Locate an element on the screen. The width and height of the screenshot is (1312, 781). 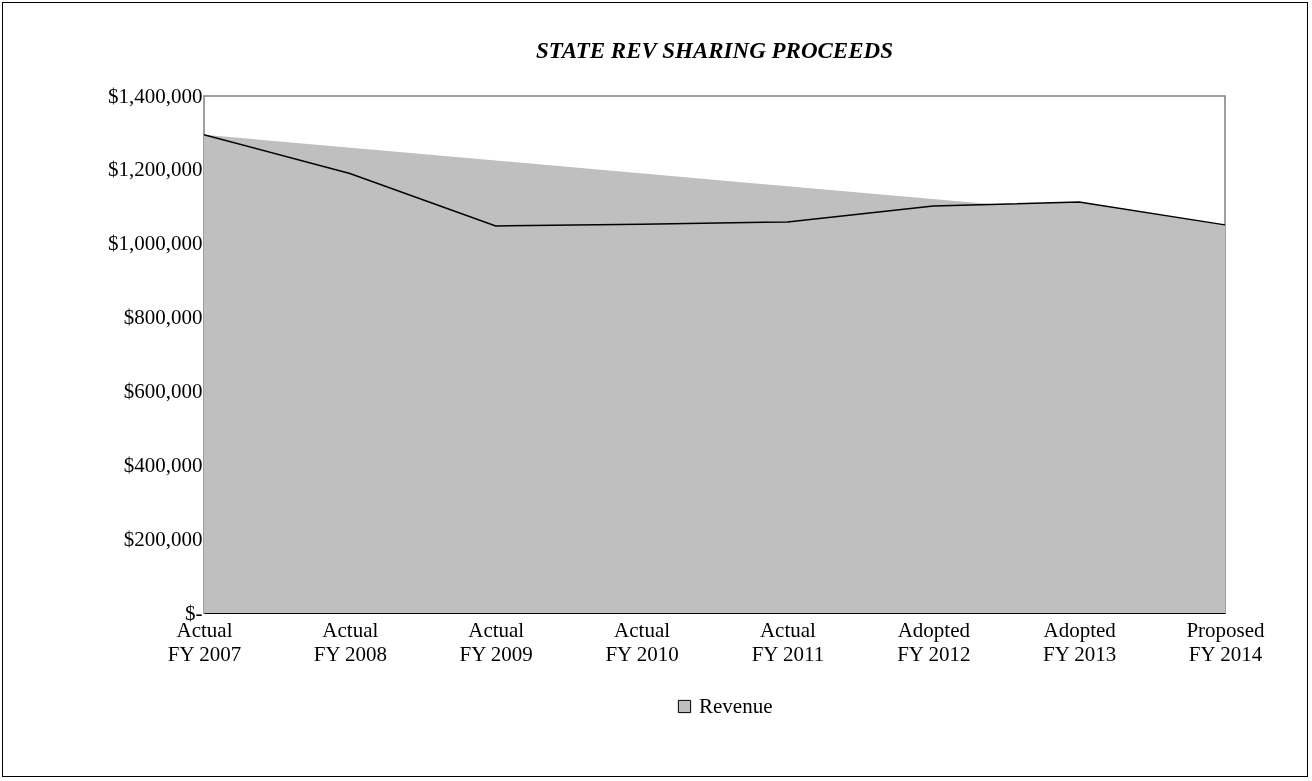
x-tick-label: Adopted FY 2013 is located at coordinates (1079, 641).